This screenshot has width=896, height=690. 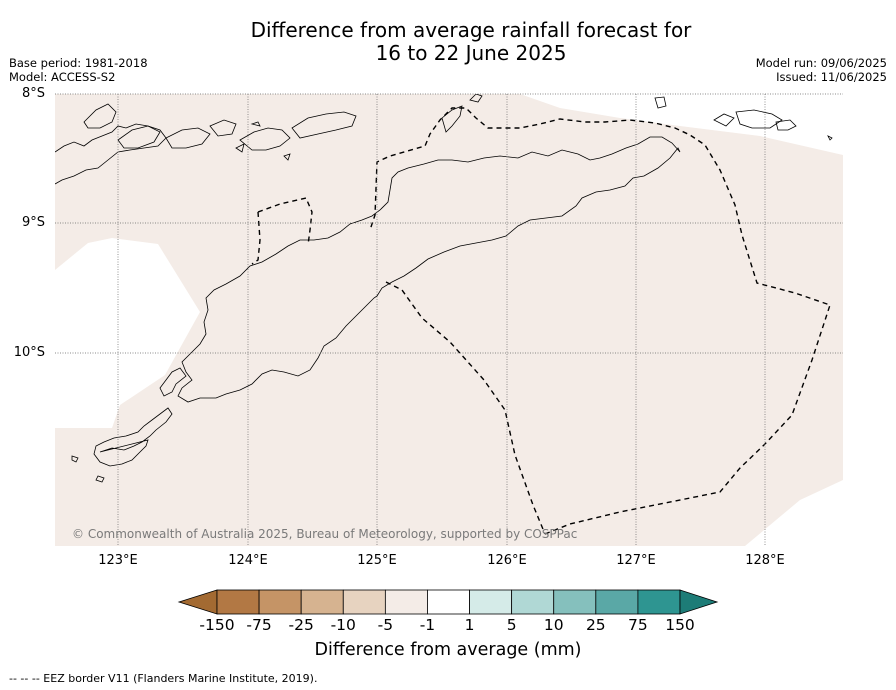 I want to click on colorbar-extend-high, so click(x=699, y=602).